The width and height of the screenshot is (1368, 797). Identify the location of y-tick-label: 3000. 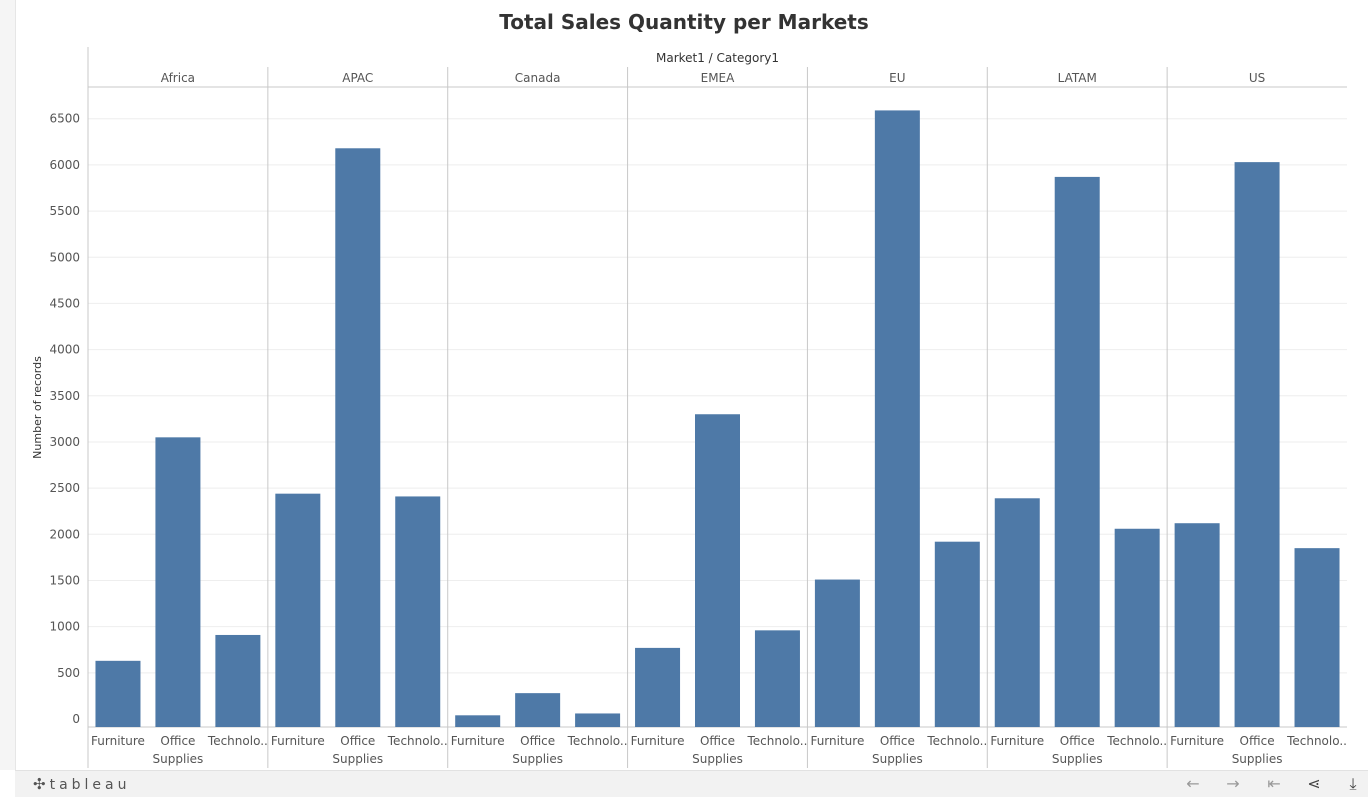
(64, 442).